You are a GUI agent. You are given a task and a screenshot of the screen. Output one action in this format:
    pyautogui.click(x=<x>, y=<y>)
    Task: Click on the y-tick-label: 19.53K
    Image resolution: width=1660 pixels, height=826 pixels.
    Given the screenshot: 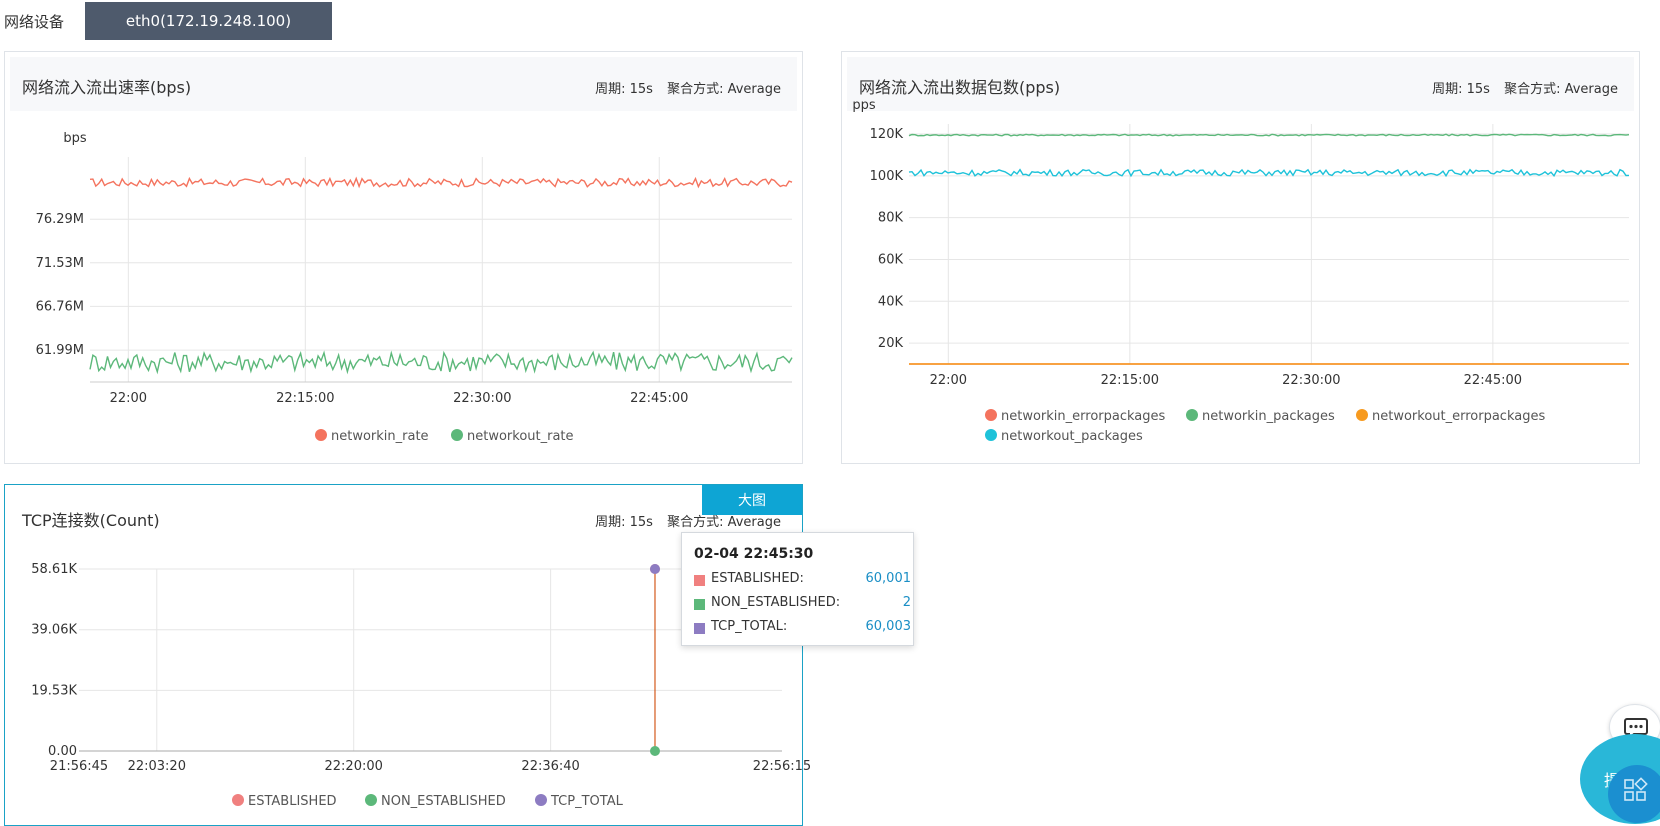 What is the action you would take?
    pyautogui.click(x=54, y=690)
    